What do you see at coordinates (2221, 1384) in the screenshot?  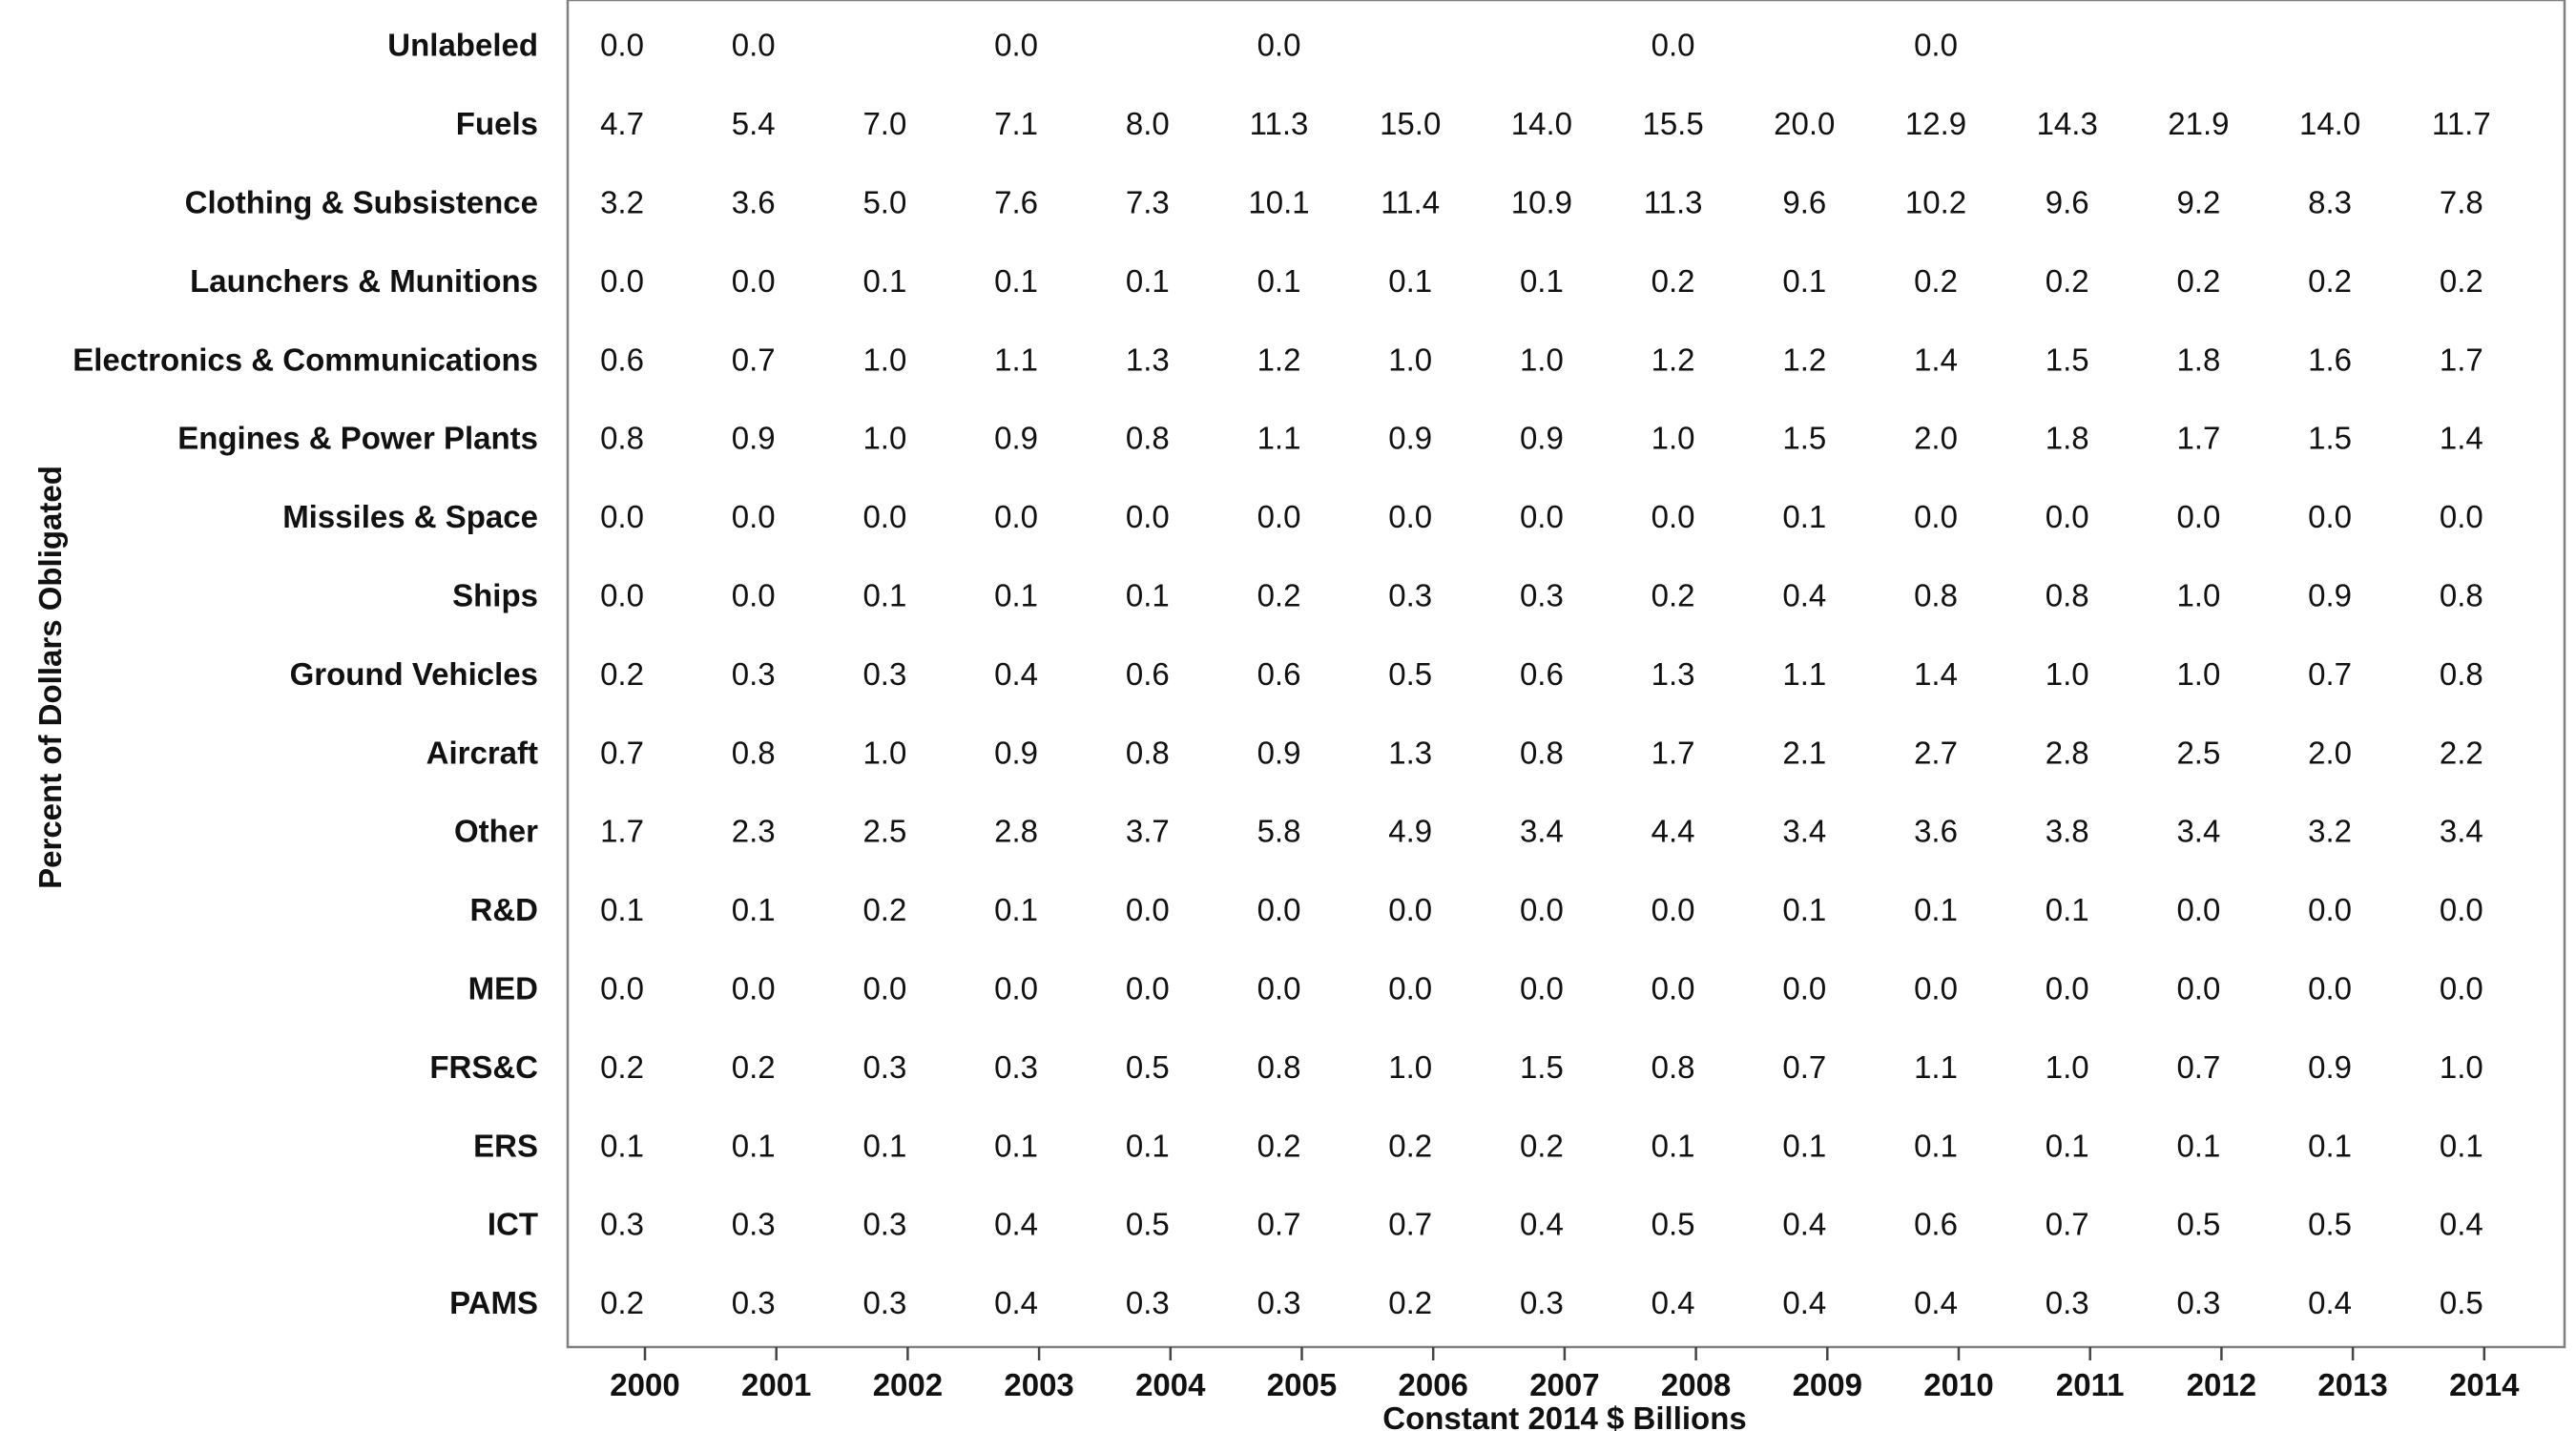 I see `x-tick-label: 2012` at bounding box center [2221, 1384].